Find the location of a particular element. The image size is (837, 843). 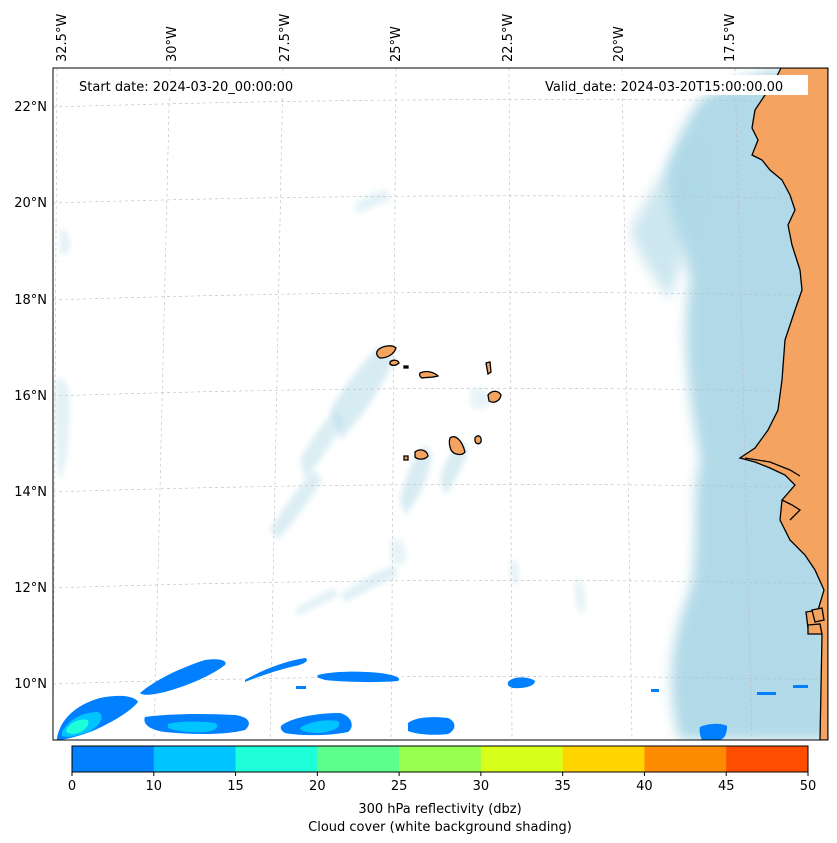

colorbar-tick-label: 20 is located at coordinates (317, 786).